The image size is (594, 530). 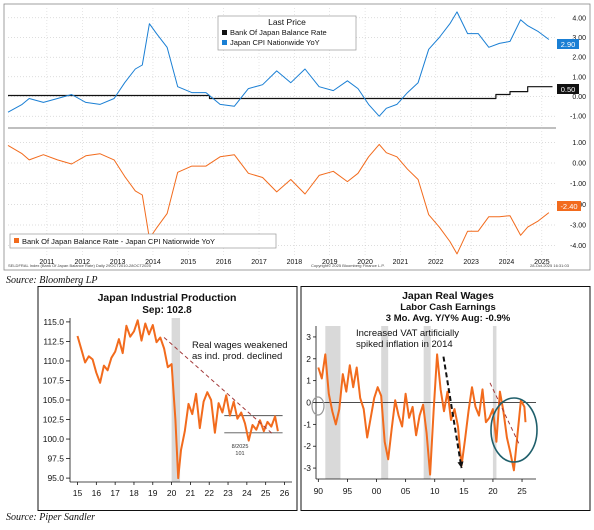 I want to click on ip-xtick-label: 26, so click(x=285, y=493).